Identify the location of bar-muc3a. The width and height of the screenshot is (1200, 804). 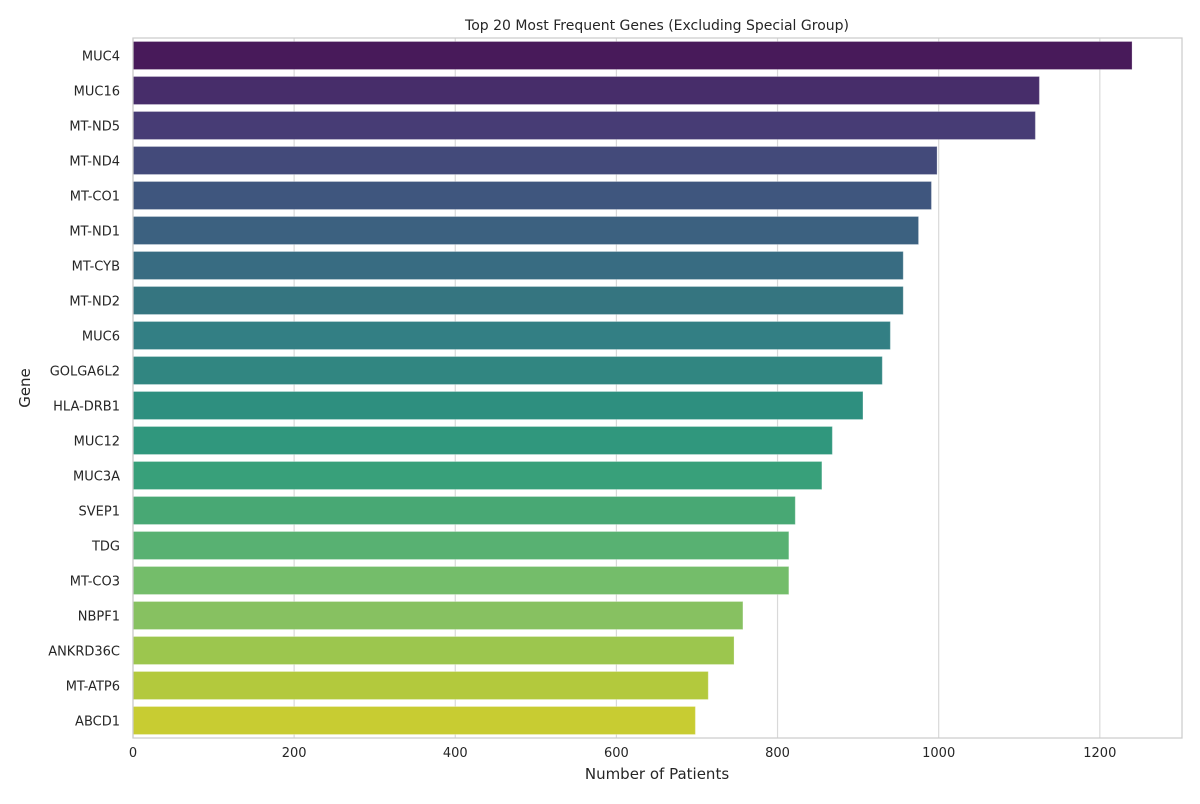
(477, 475).